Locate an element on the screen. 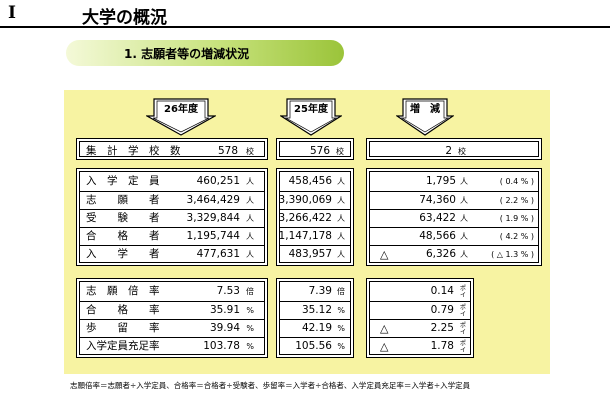  value-diff: 0.79 is located at coordinates (442, 310).